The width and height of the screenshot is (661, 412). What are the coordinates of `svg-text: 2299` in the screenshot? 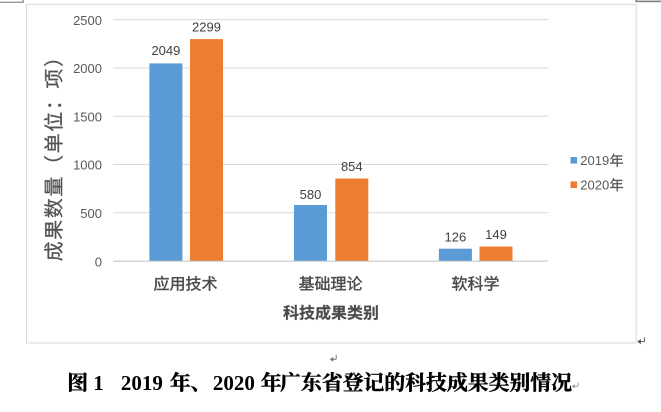 It's located at (206, 27).